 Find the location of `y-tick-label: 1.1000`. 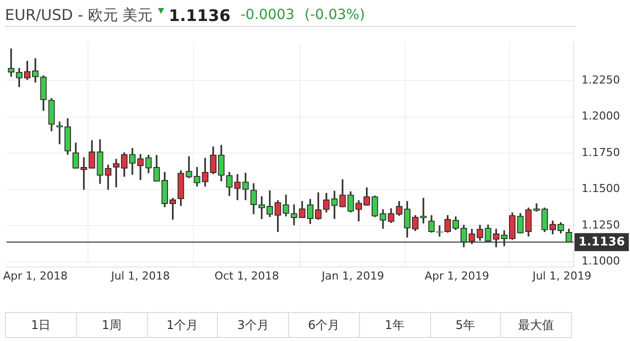

y-tick-label: 1.1000 is located at coordinates (601, 261).